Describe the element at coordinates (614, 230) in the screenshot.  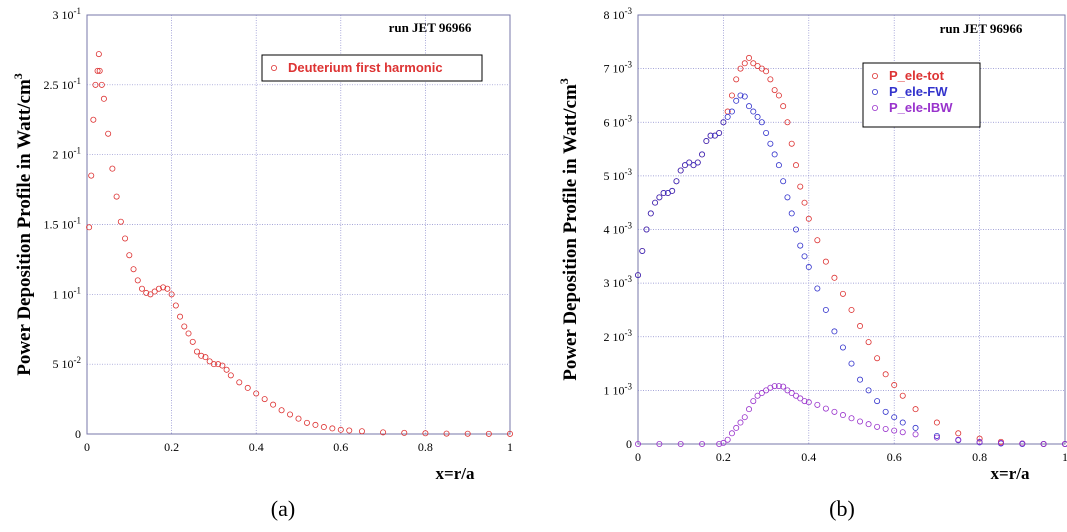
I see `y-tick-mantissa: 4 10` at that location.